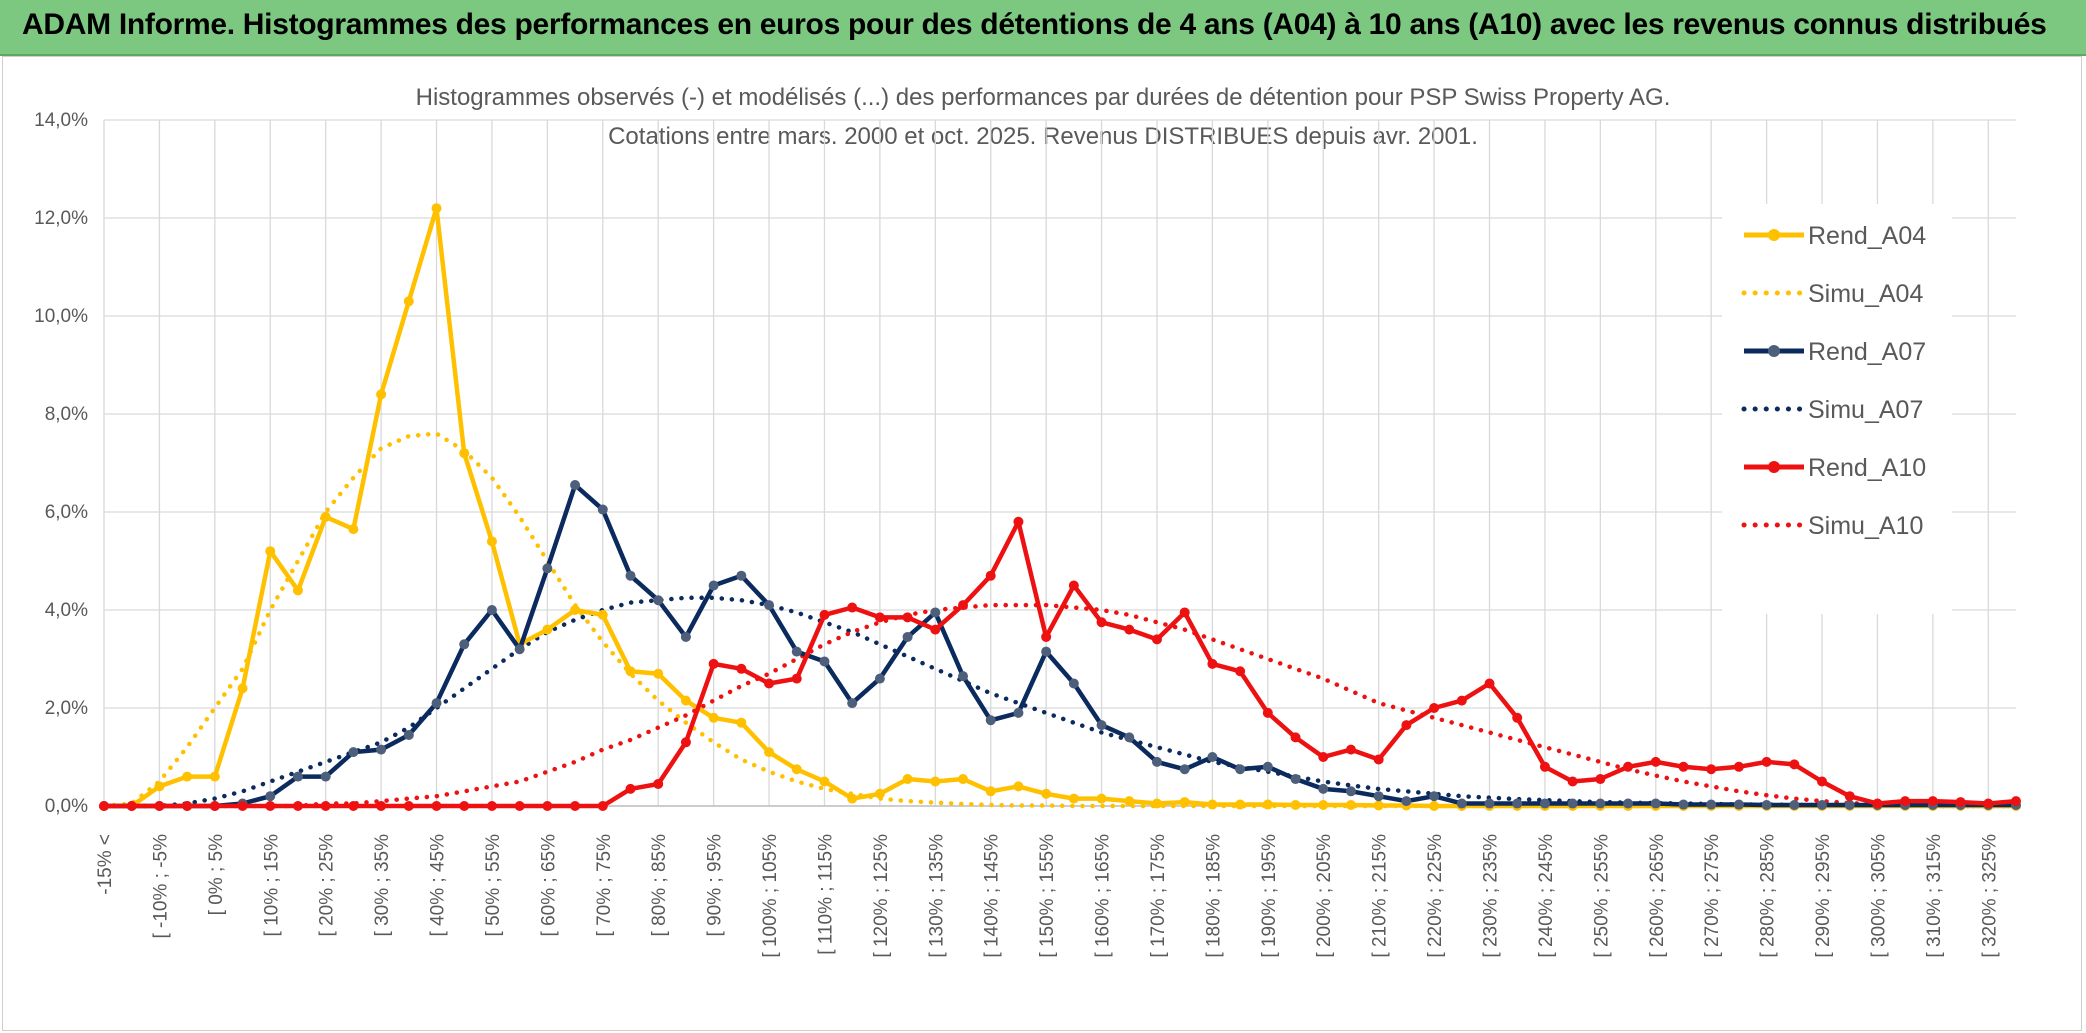 This screenshot has height=1033, width=2086. What do you see at coordinates (271, 885) in the screenshot?
I see `x-tick-label: [ 10% ; 15%` at bounding box center [271, 885].